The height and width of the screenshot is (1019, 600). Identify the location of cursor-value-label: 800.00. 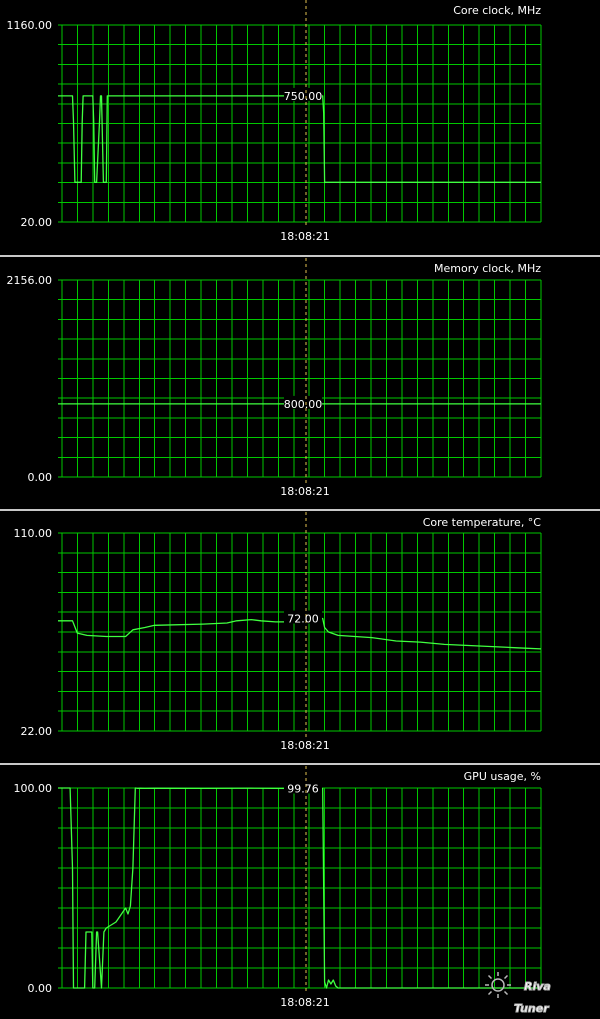
(303, 404).